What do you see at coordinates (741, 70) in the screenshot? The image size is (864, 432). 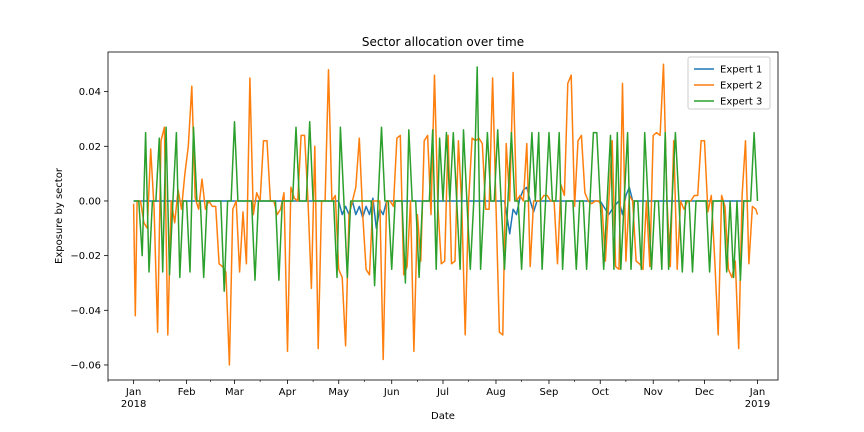 I see `legend-label-1: Expert 1` at bounding box center [741, 70].